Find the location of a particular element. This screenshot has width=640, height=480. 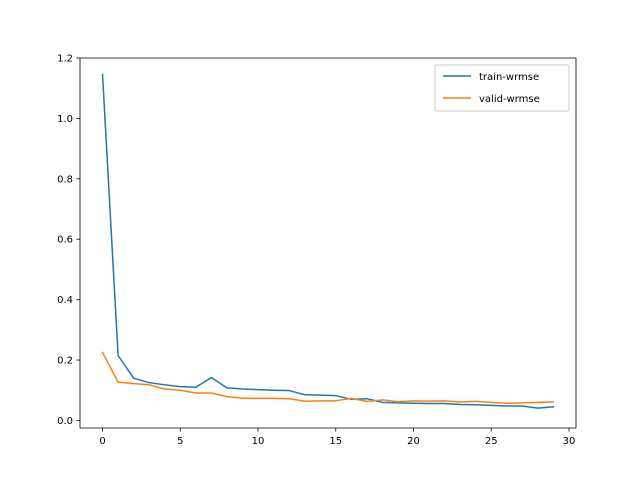

y-tick-label: 0.0 is located at coordinates (65, 421).